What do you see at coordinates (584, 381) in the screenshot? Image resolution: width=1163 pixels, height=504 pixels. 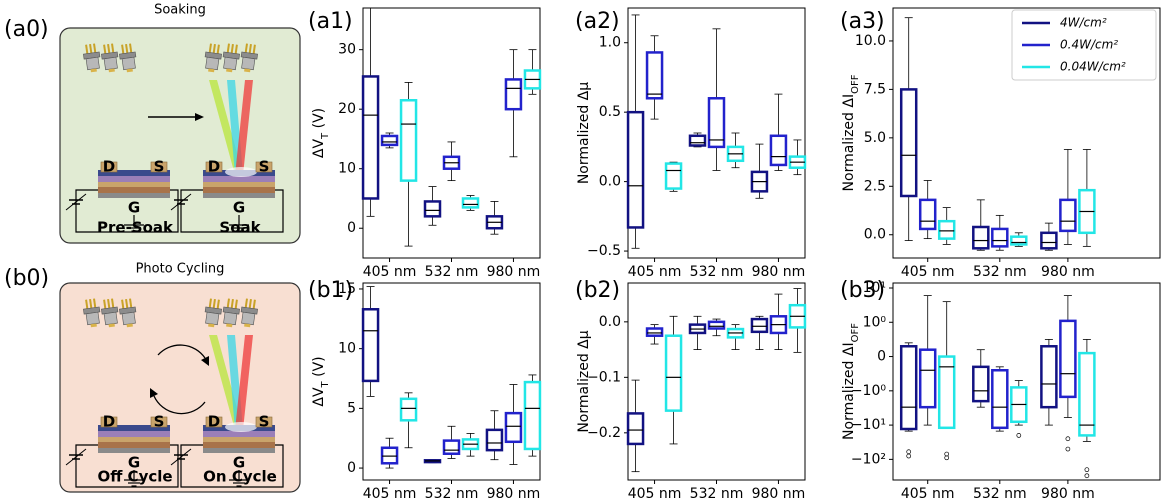 I see `y-axis-label-part: Normalized Δμ` at bounding box center [584, 381].